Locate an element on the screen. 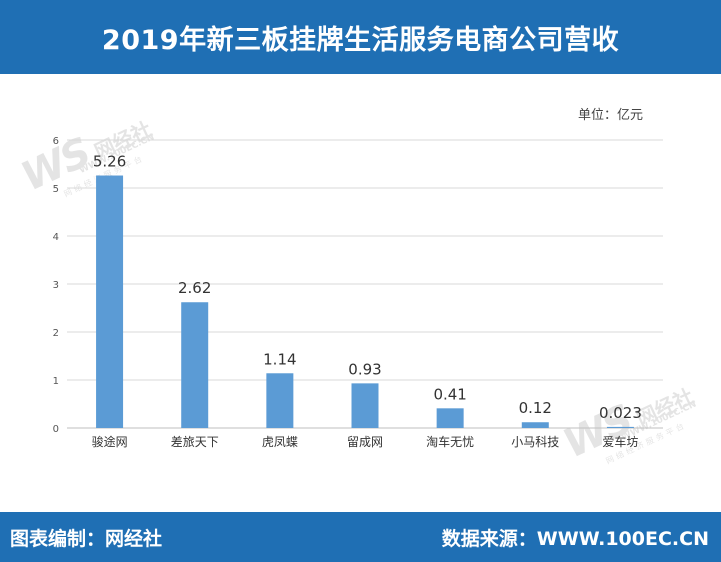 The image size is (721, 562). unit-label: 单位：亿元 is located at coordinates (611, 115).